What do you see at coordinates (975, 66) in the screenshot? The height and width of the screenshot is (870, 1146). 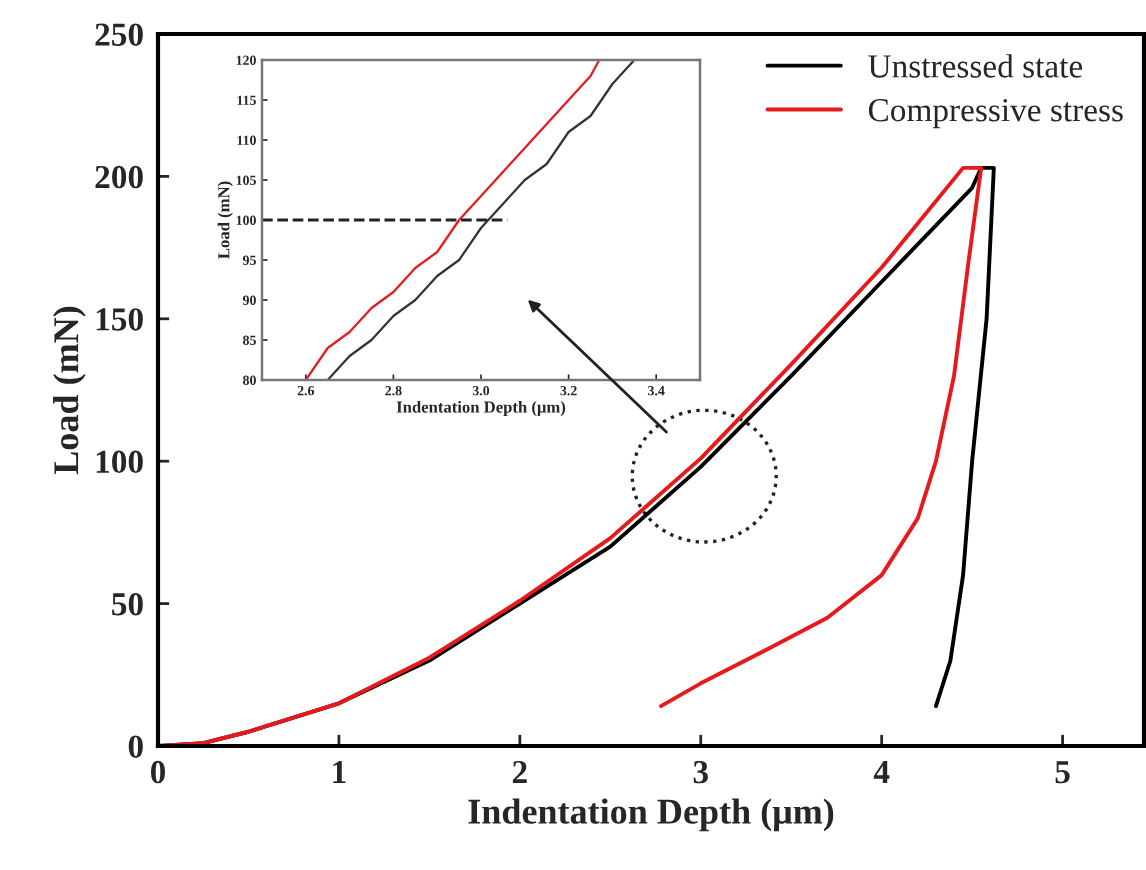 I see `legend-label: Unstressed state` at bounding box center [975, 66].